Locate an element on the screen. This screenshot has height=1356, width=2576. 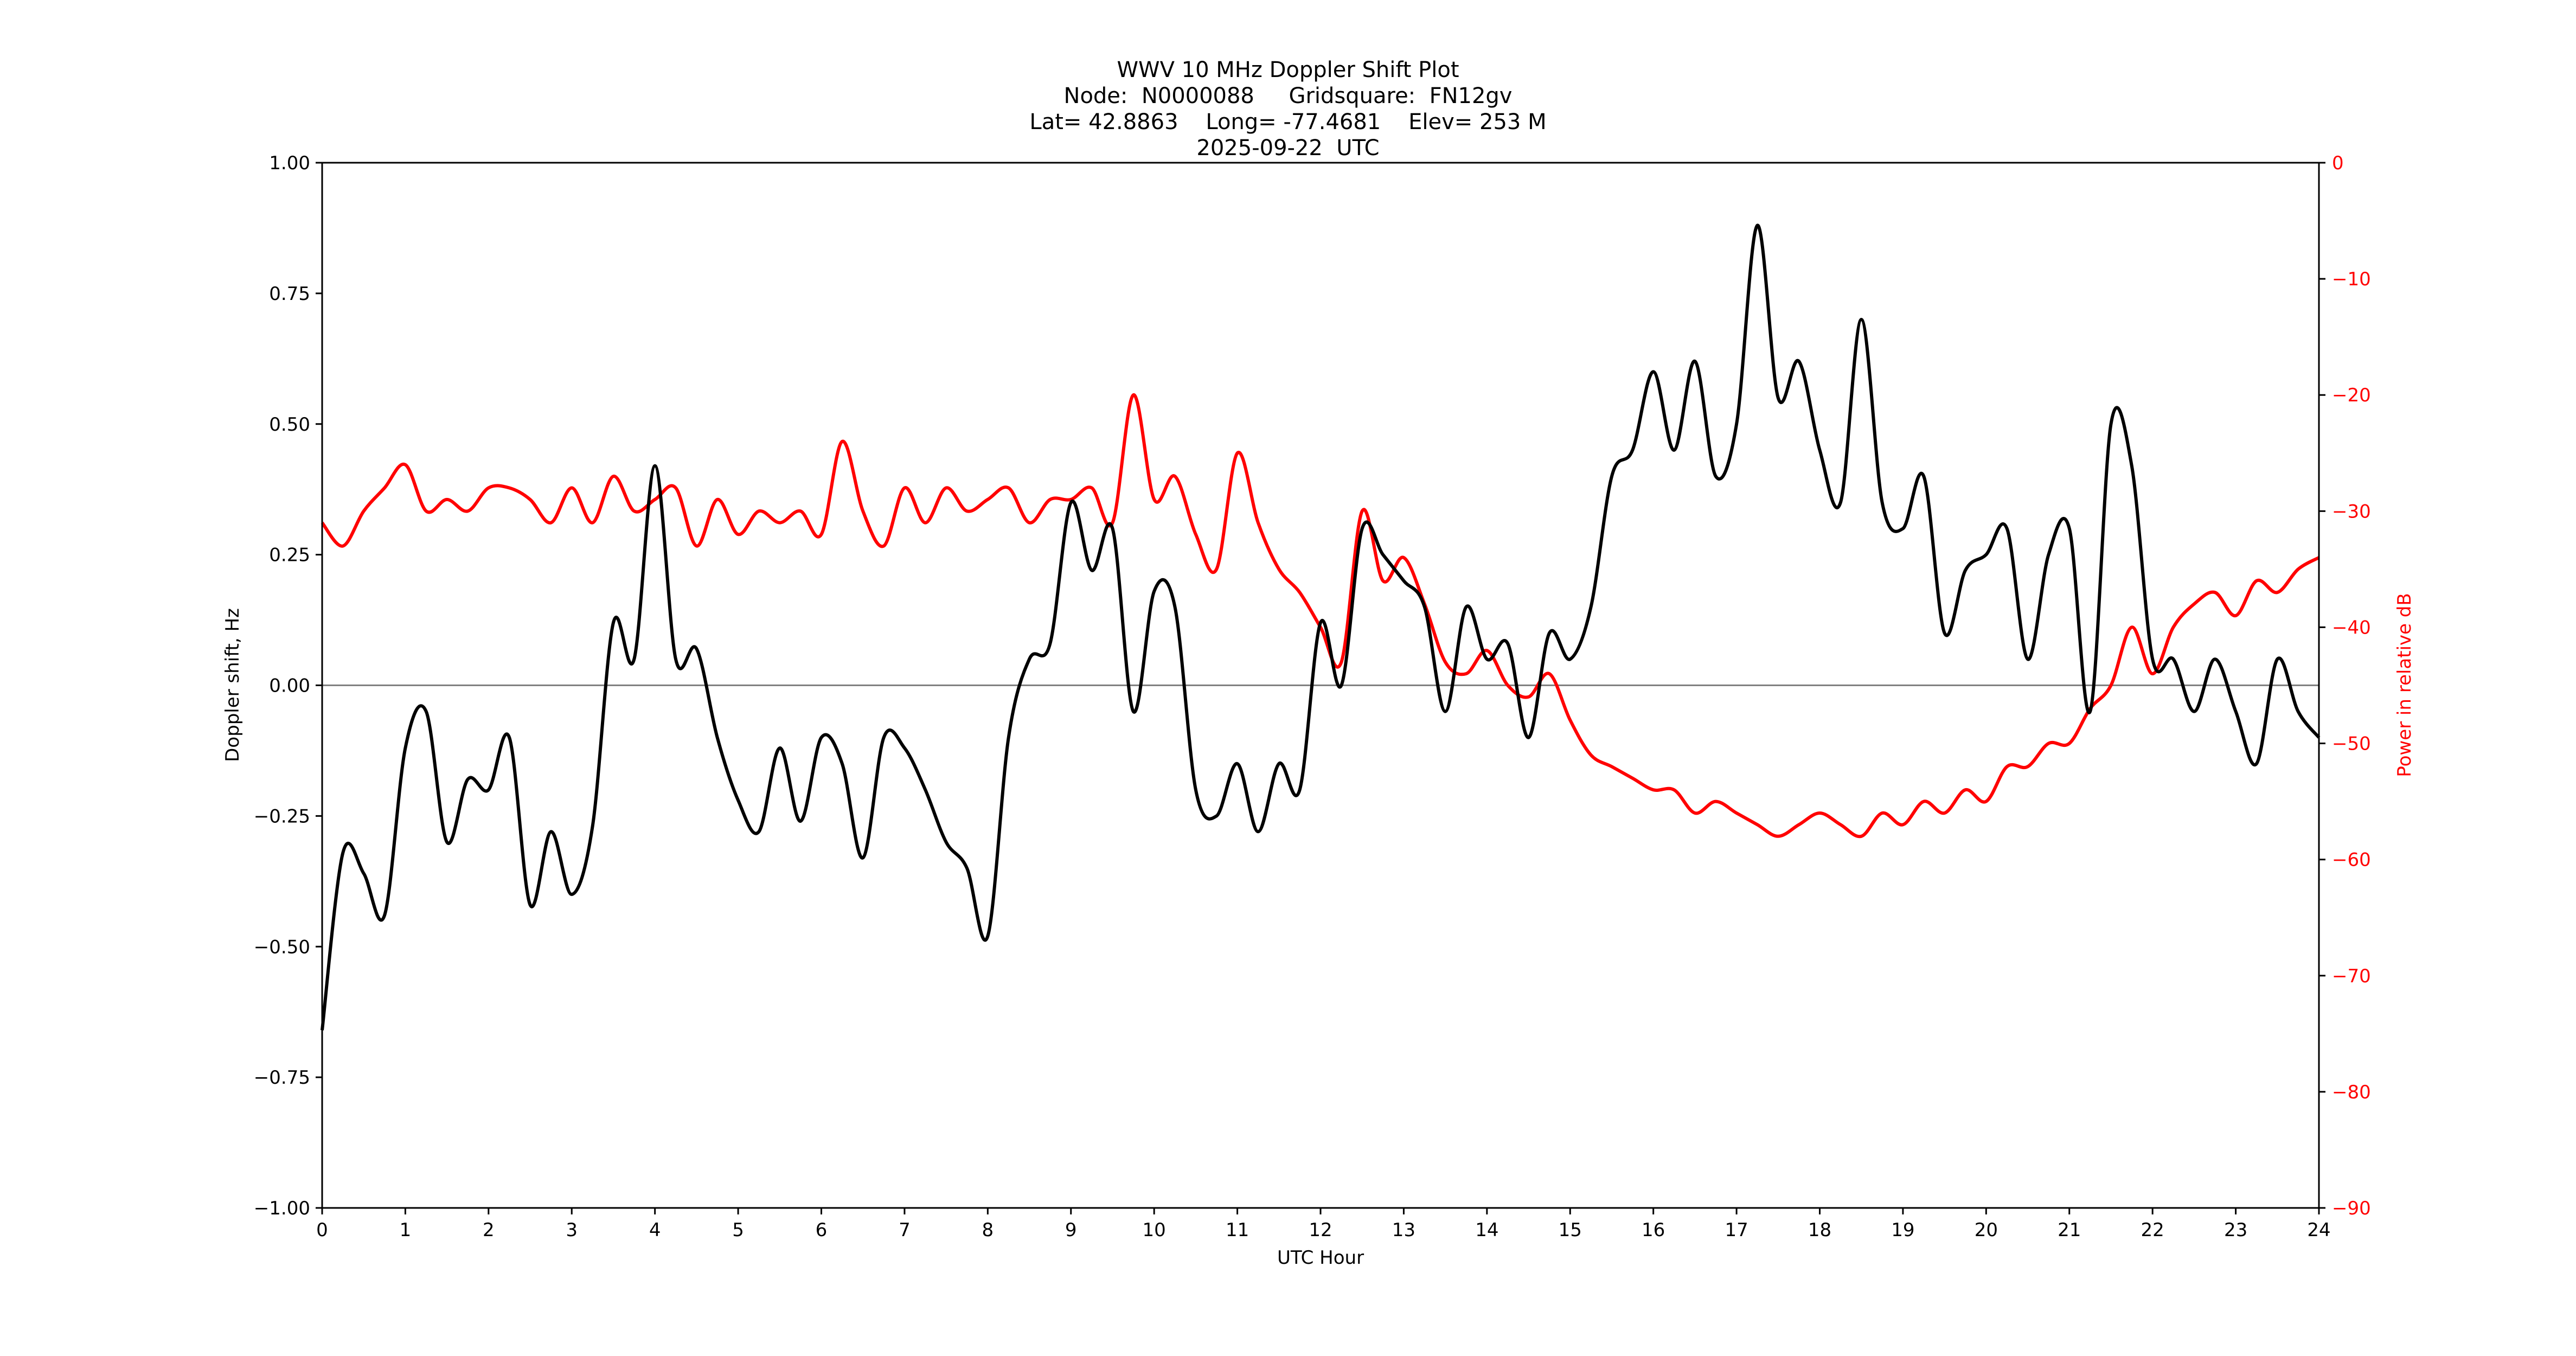
x-tick-label: 6 is located at coordinates (822, 1230).